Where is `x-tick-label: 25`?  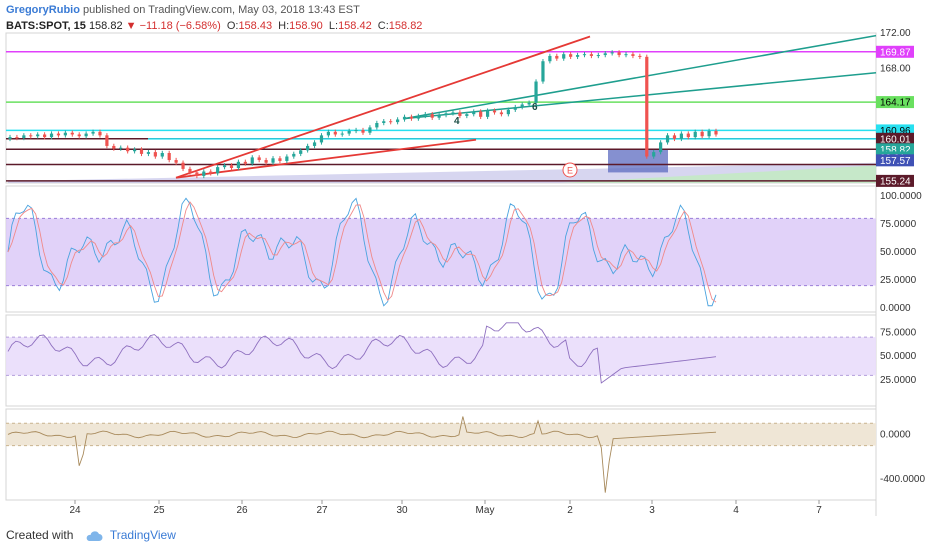 x-tick-label: 25 is located at coordinates (159, 510).